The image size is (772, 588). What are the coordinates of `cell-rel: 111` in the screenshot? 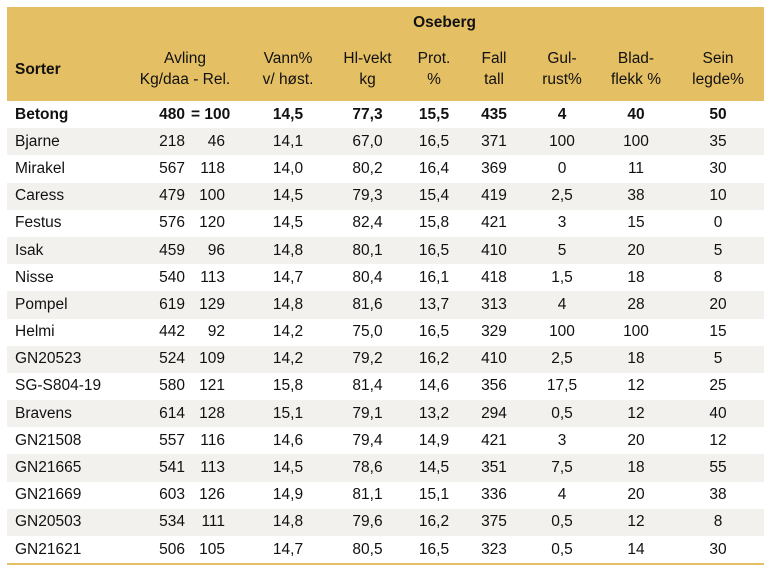 It's located at (217, 522).